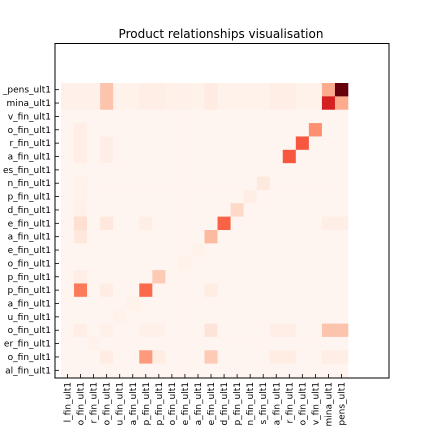 The height and width of the screenshot is (432, 432). I want to click on y-tick-label: v_fin_ult1, so click(29, 117).